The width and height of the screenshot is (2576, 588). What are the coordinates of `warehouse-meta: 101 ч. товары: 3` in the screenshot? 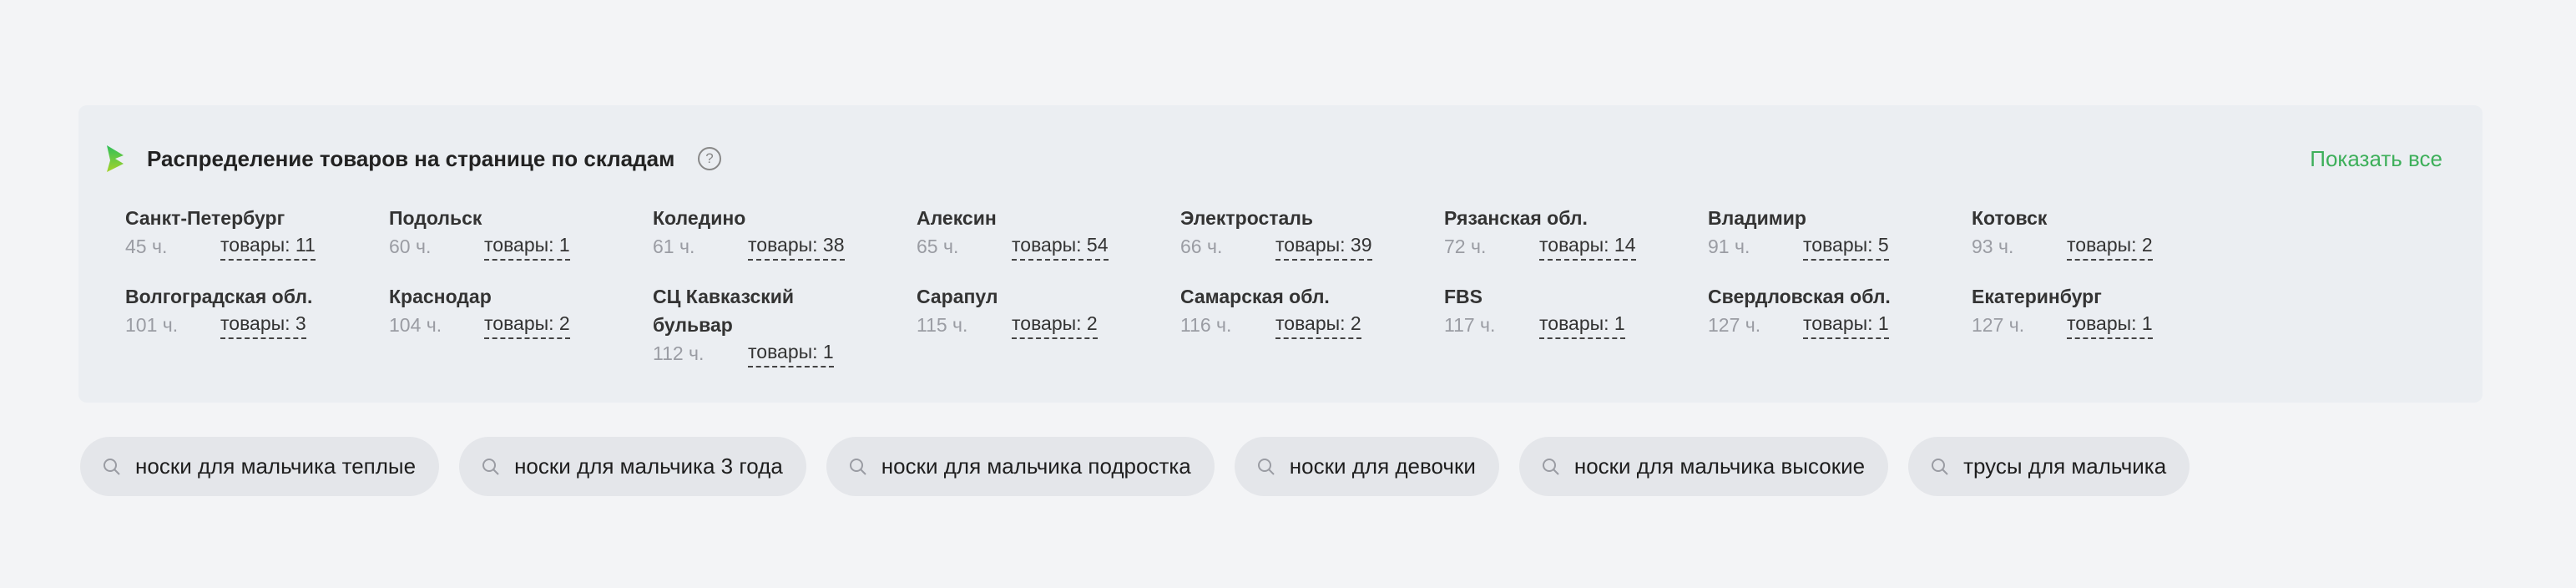 It's located at (250, 325).